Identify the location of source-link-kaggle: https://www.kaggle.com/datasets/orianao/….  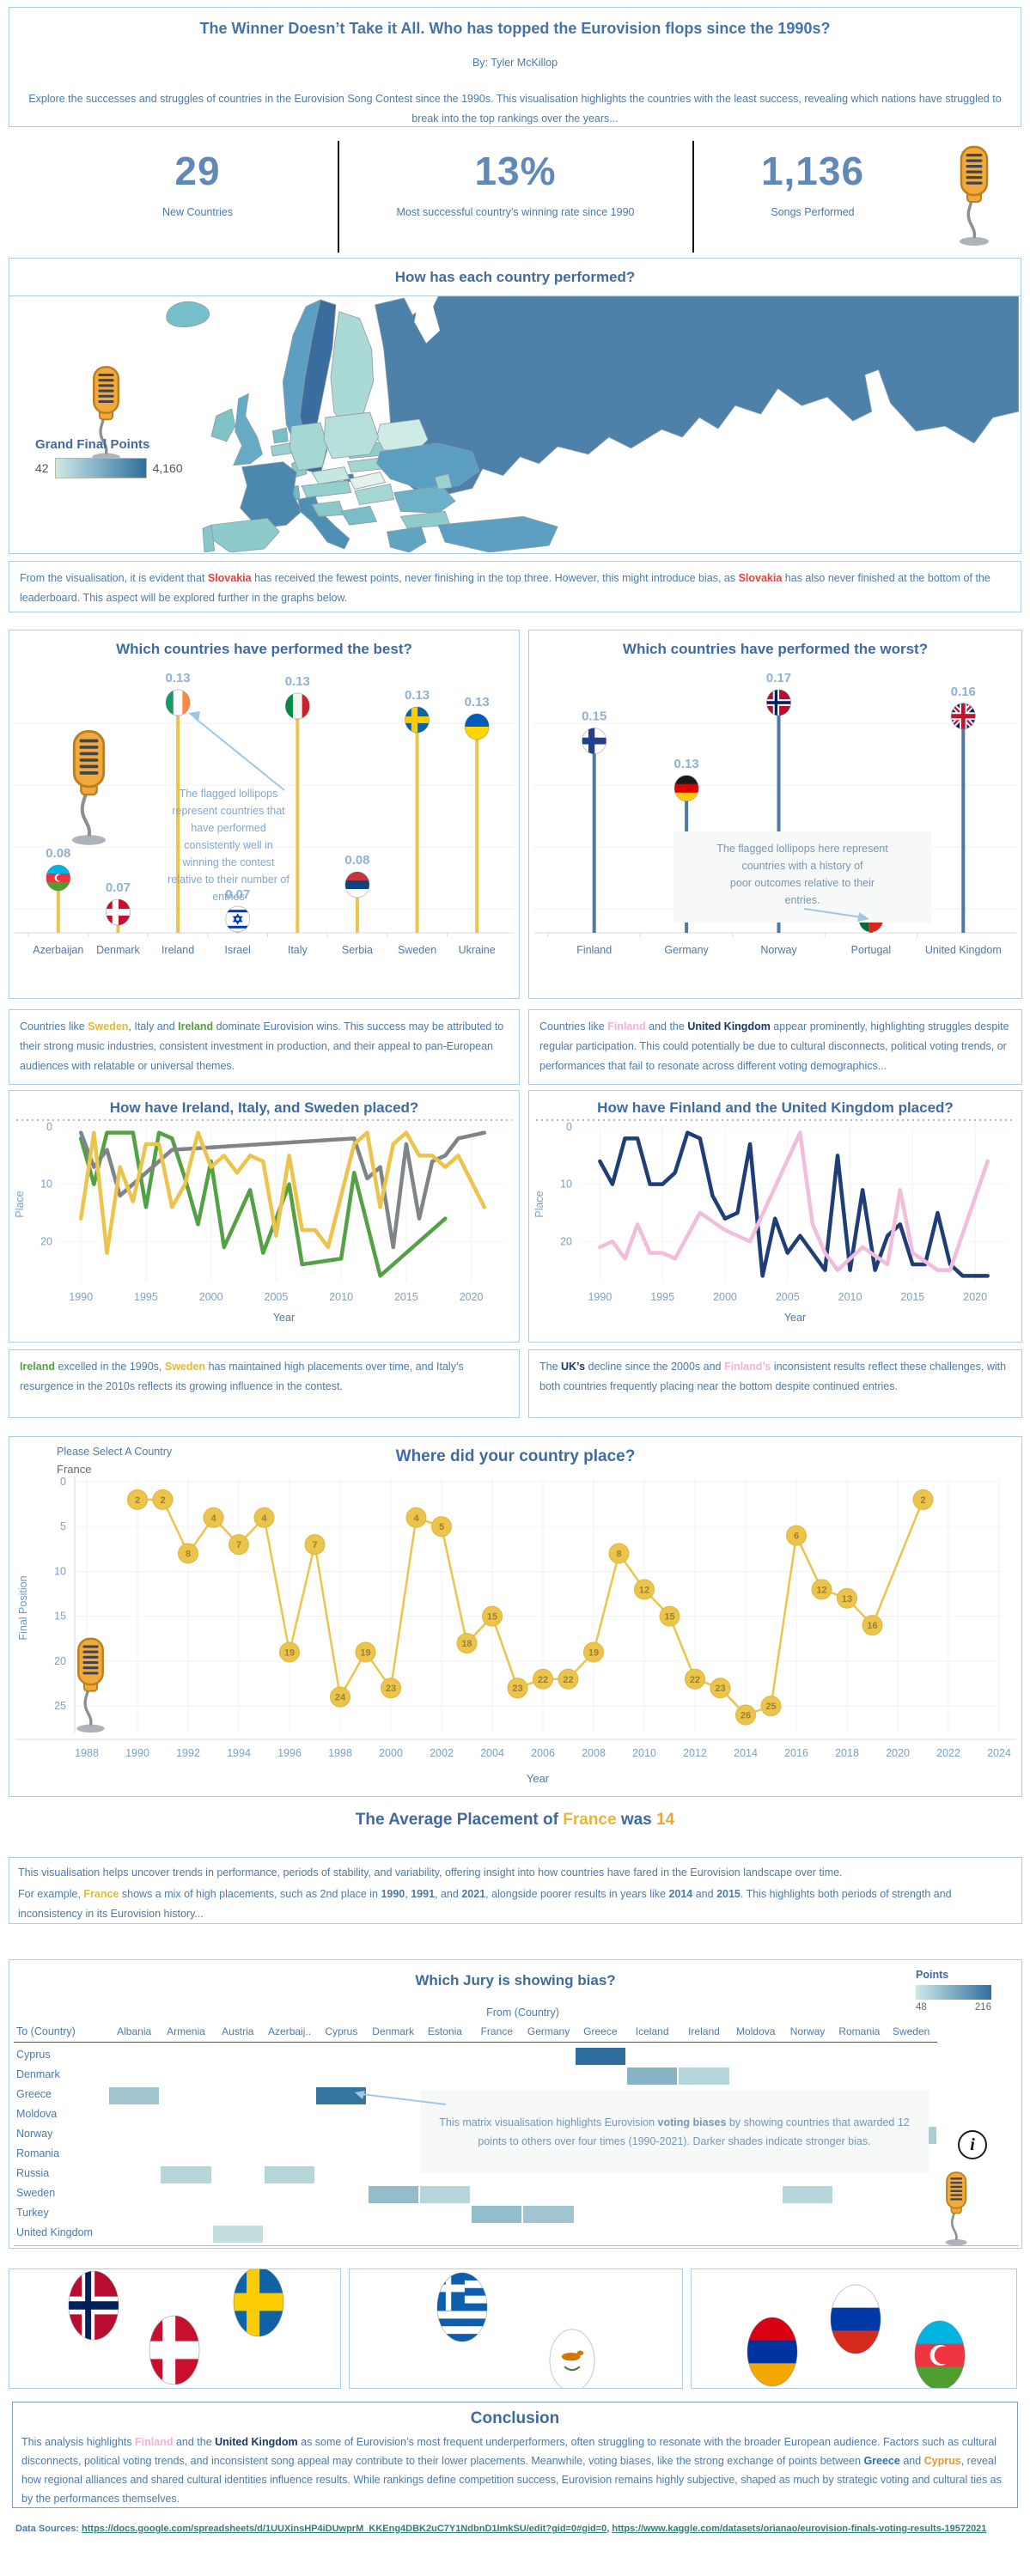
(800, 2529).